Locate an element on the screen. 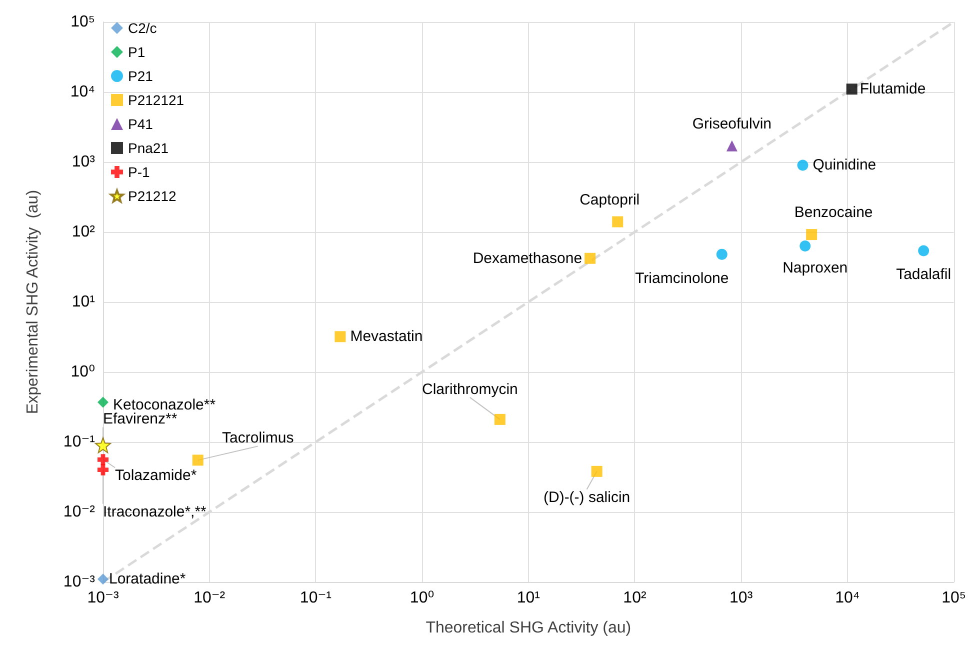 Image resolution: width=969 pixels, height=659 pixels. y-tick-label: 10⁵ is located at coordinates (82, 22).